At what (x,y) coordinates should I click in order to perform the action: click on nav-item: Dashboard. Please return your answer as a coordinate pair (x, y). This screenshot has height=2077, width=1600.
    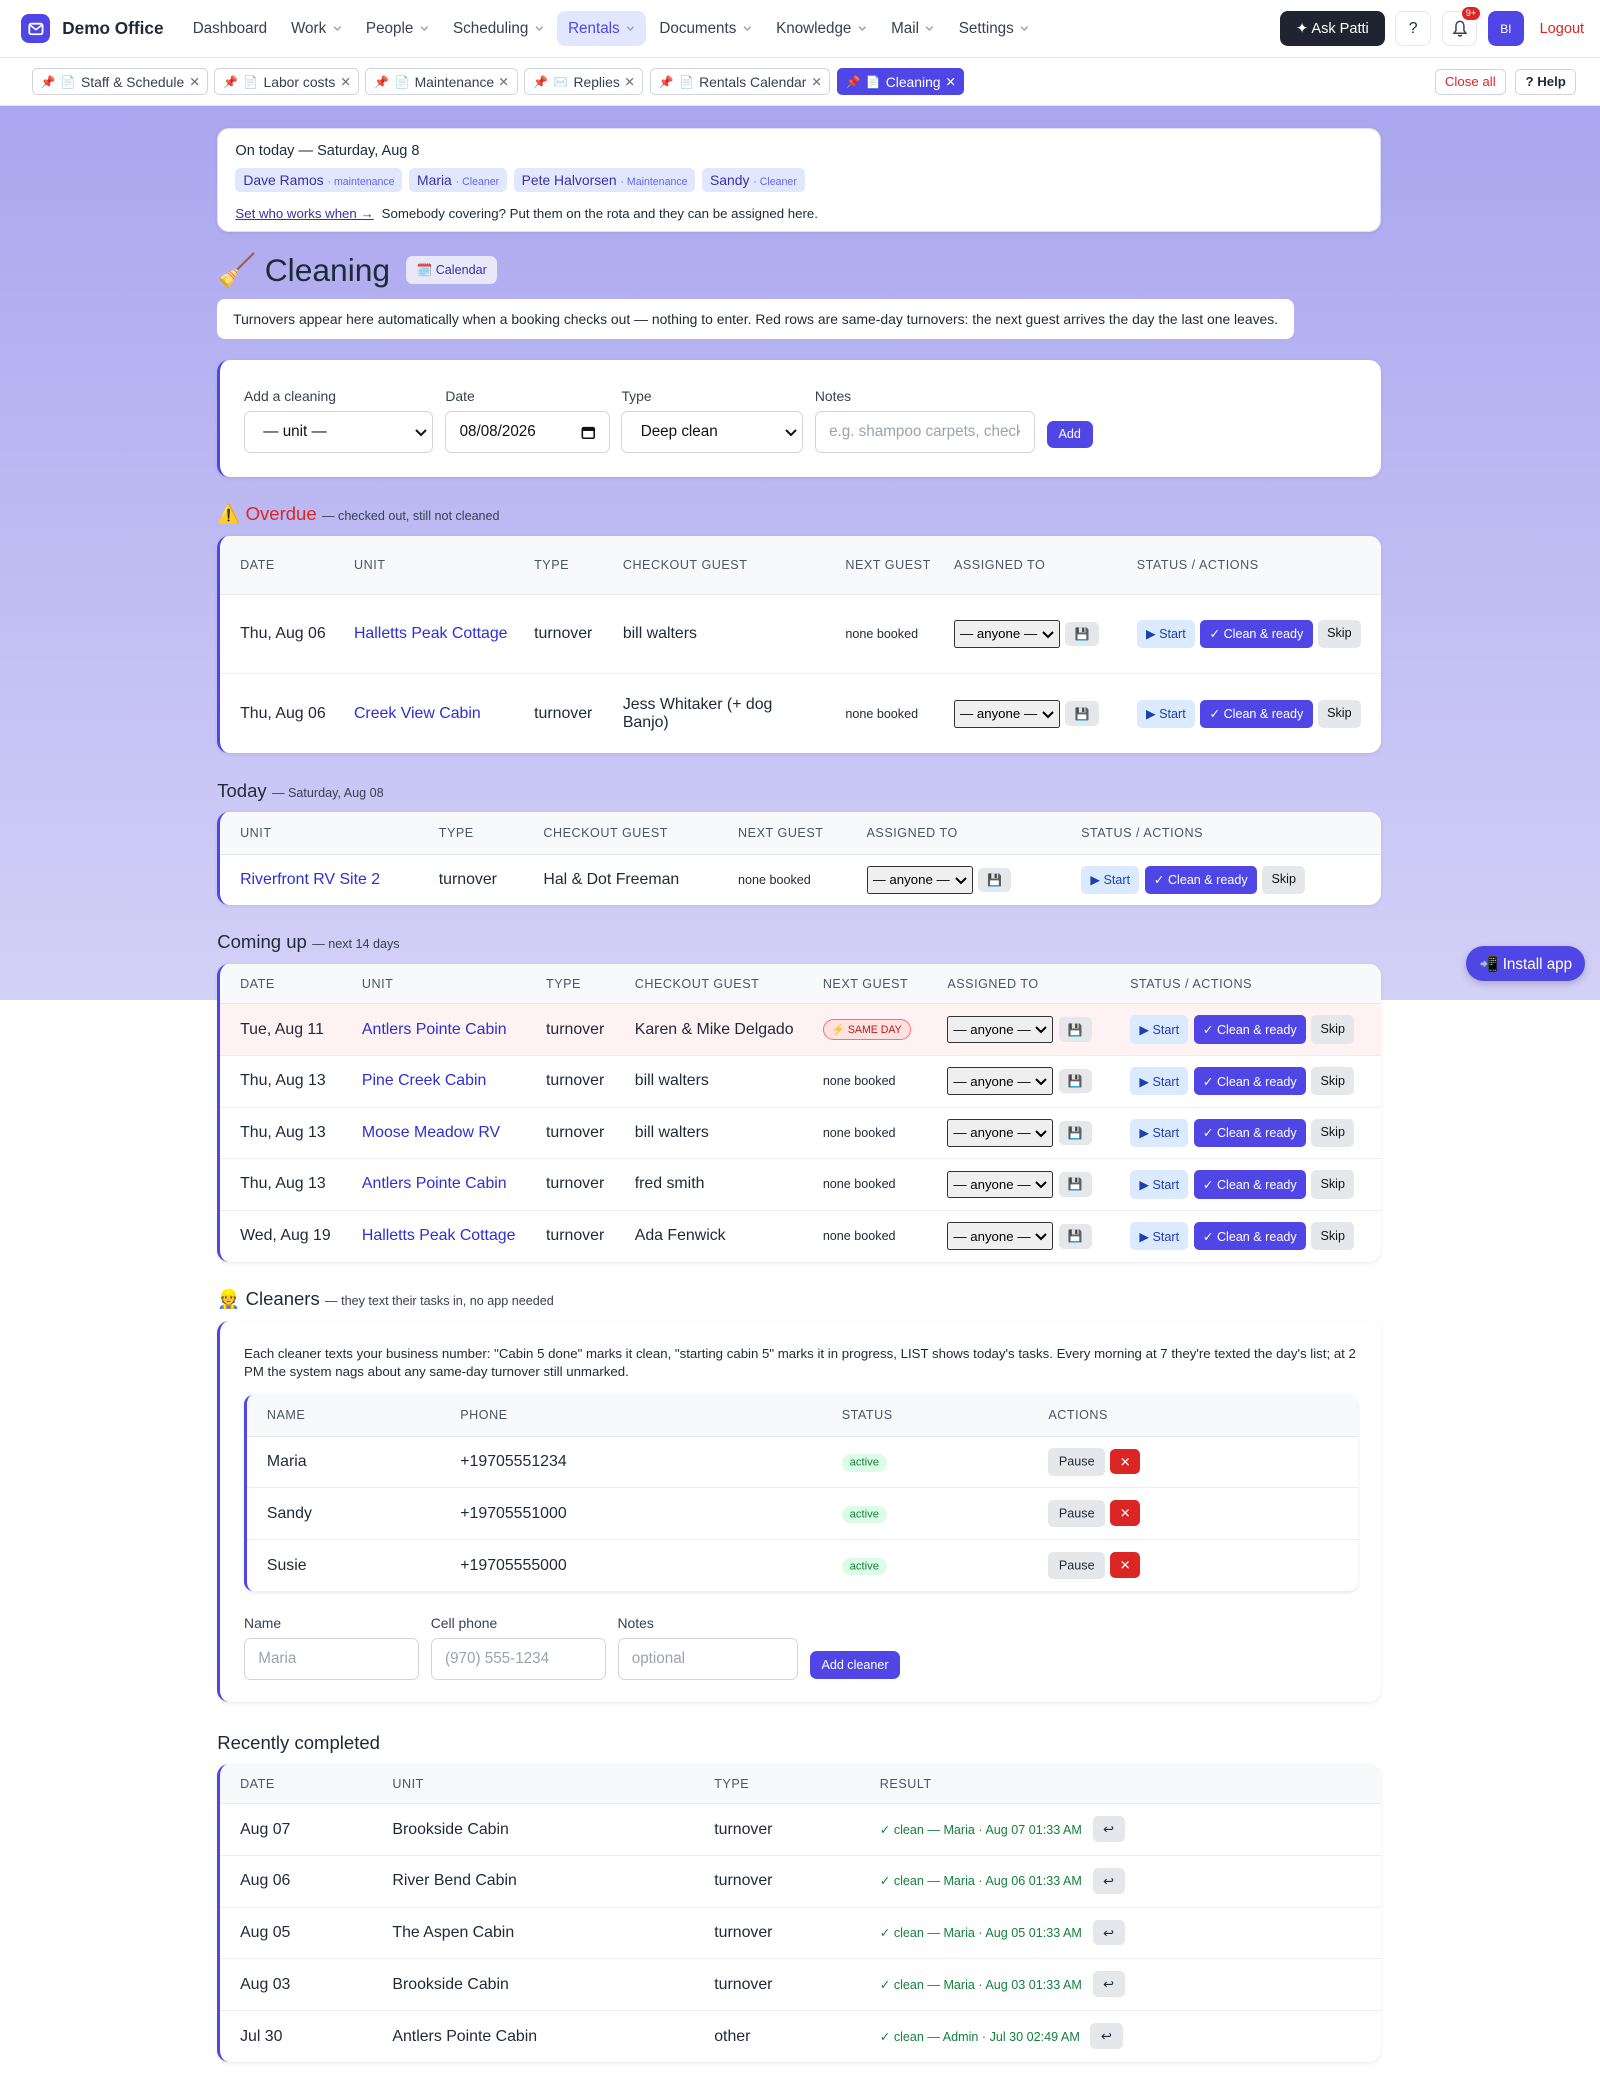
    Looking at the image, I should click on (230, 29).